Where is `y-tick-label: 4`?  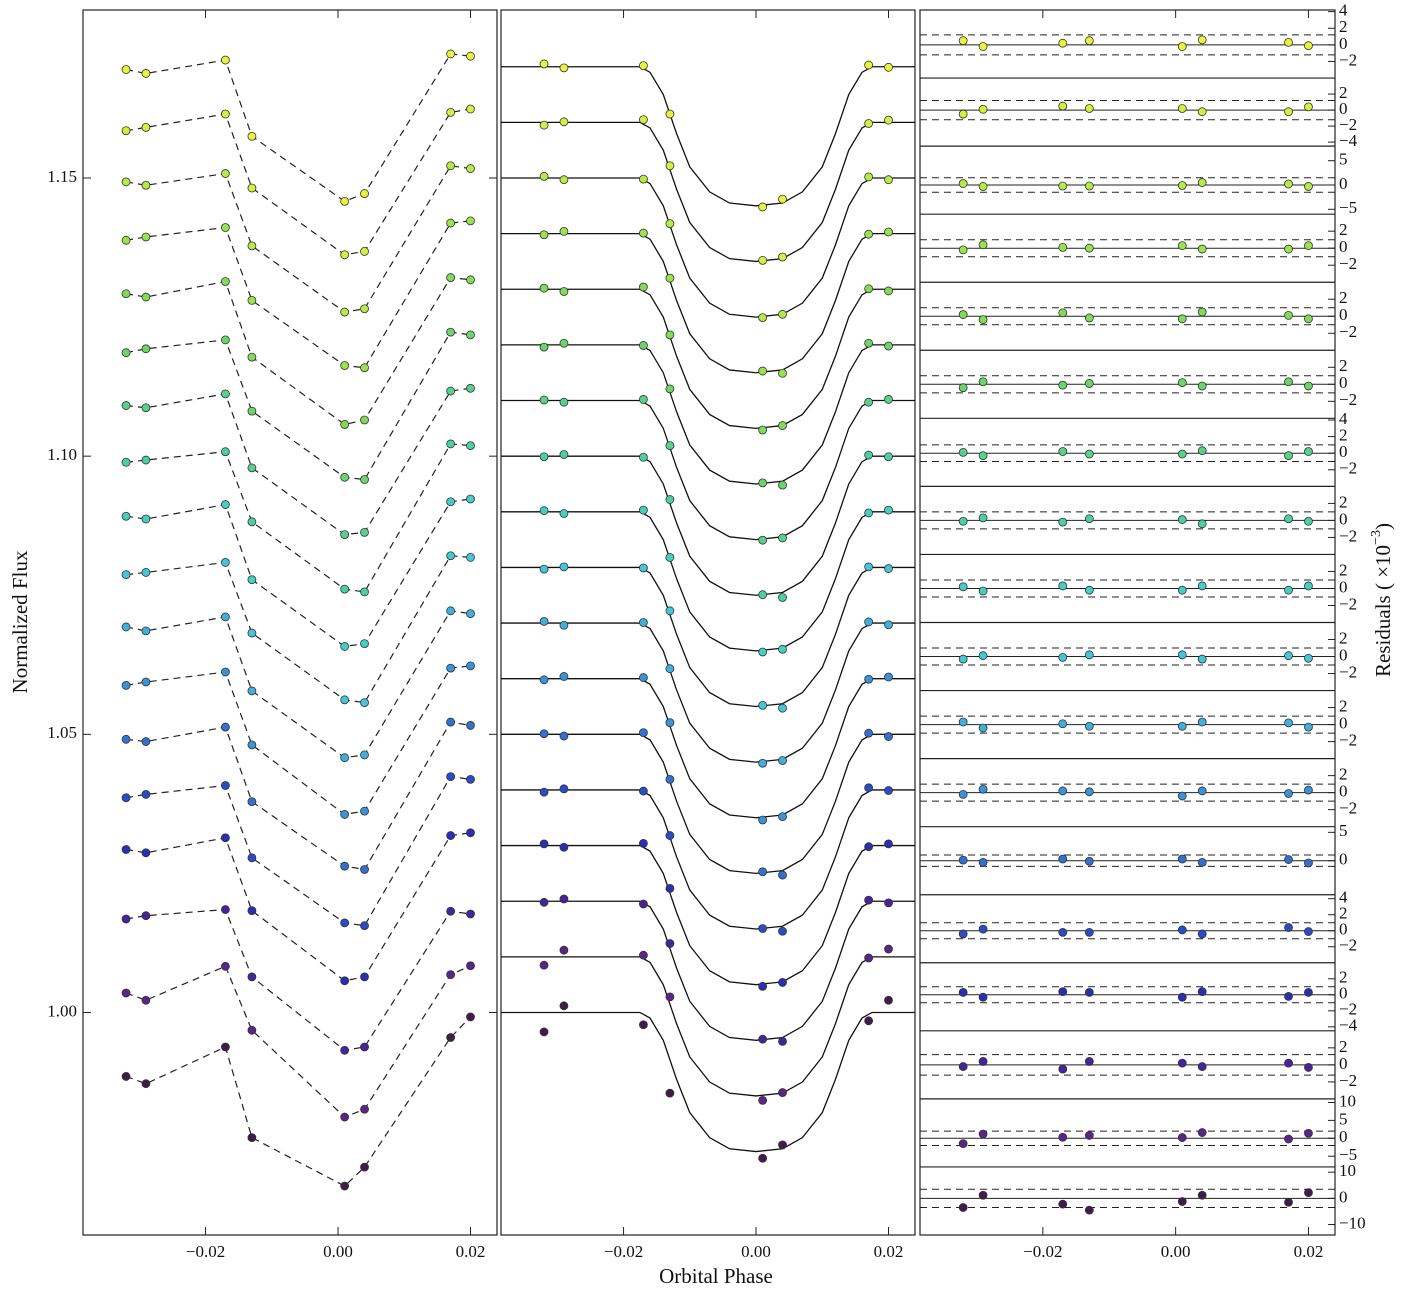
y-tick-label: 4 is located at coordinates (1343, 897).